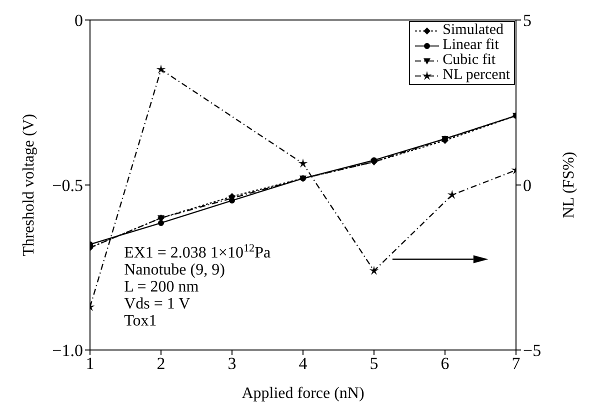  Describe the element at coordinates (232, 364) in the screenshot. I see `x-tick-label: 3` at that location.